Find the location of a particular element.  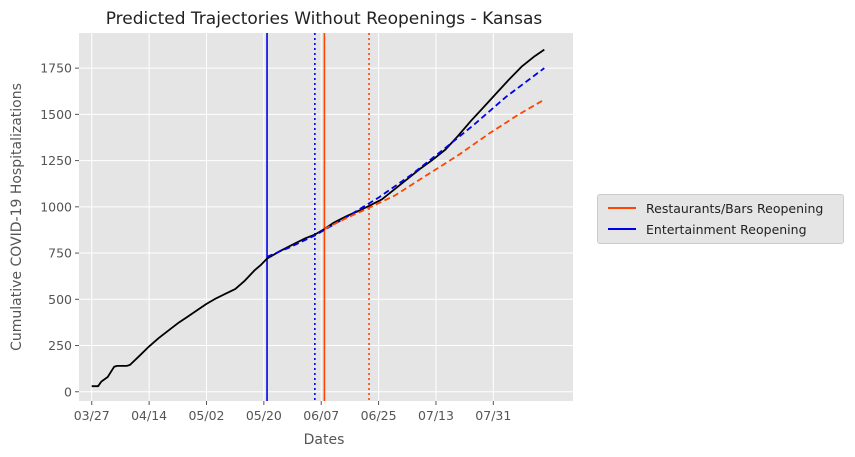

y-tick-label: 750 is located at coordinates (60, 253).